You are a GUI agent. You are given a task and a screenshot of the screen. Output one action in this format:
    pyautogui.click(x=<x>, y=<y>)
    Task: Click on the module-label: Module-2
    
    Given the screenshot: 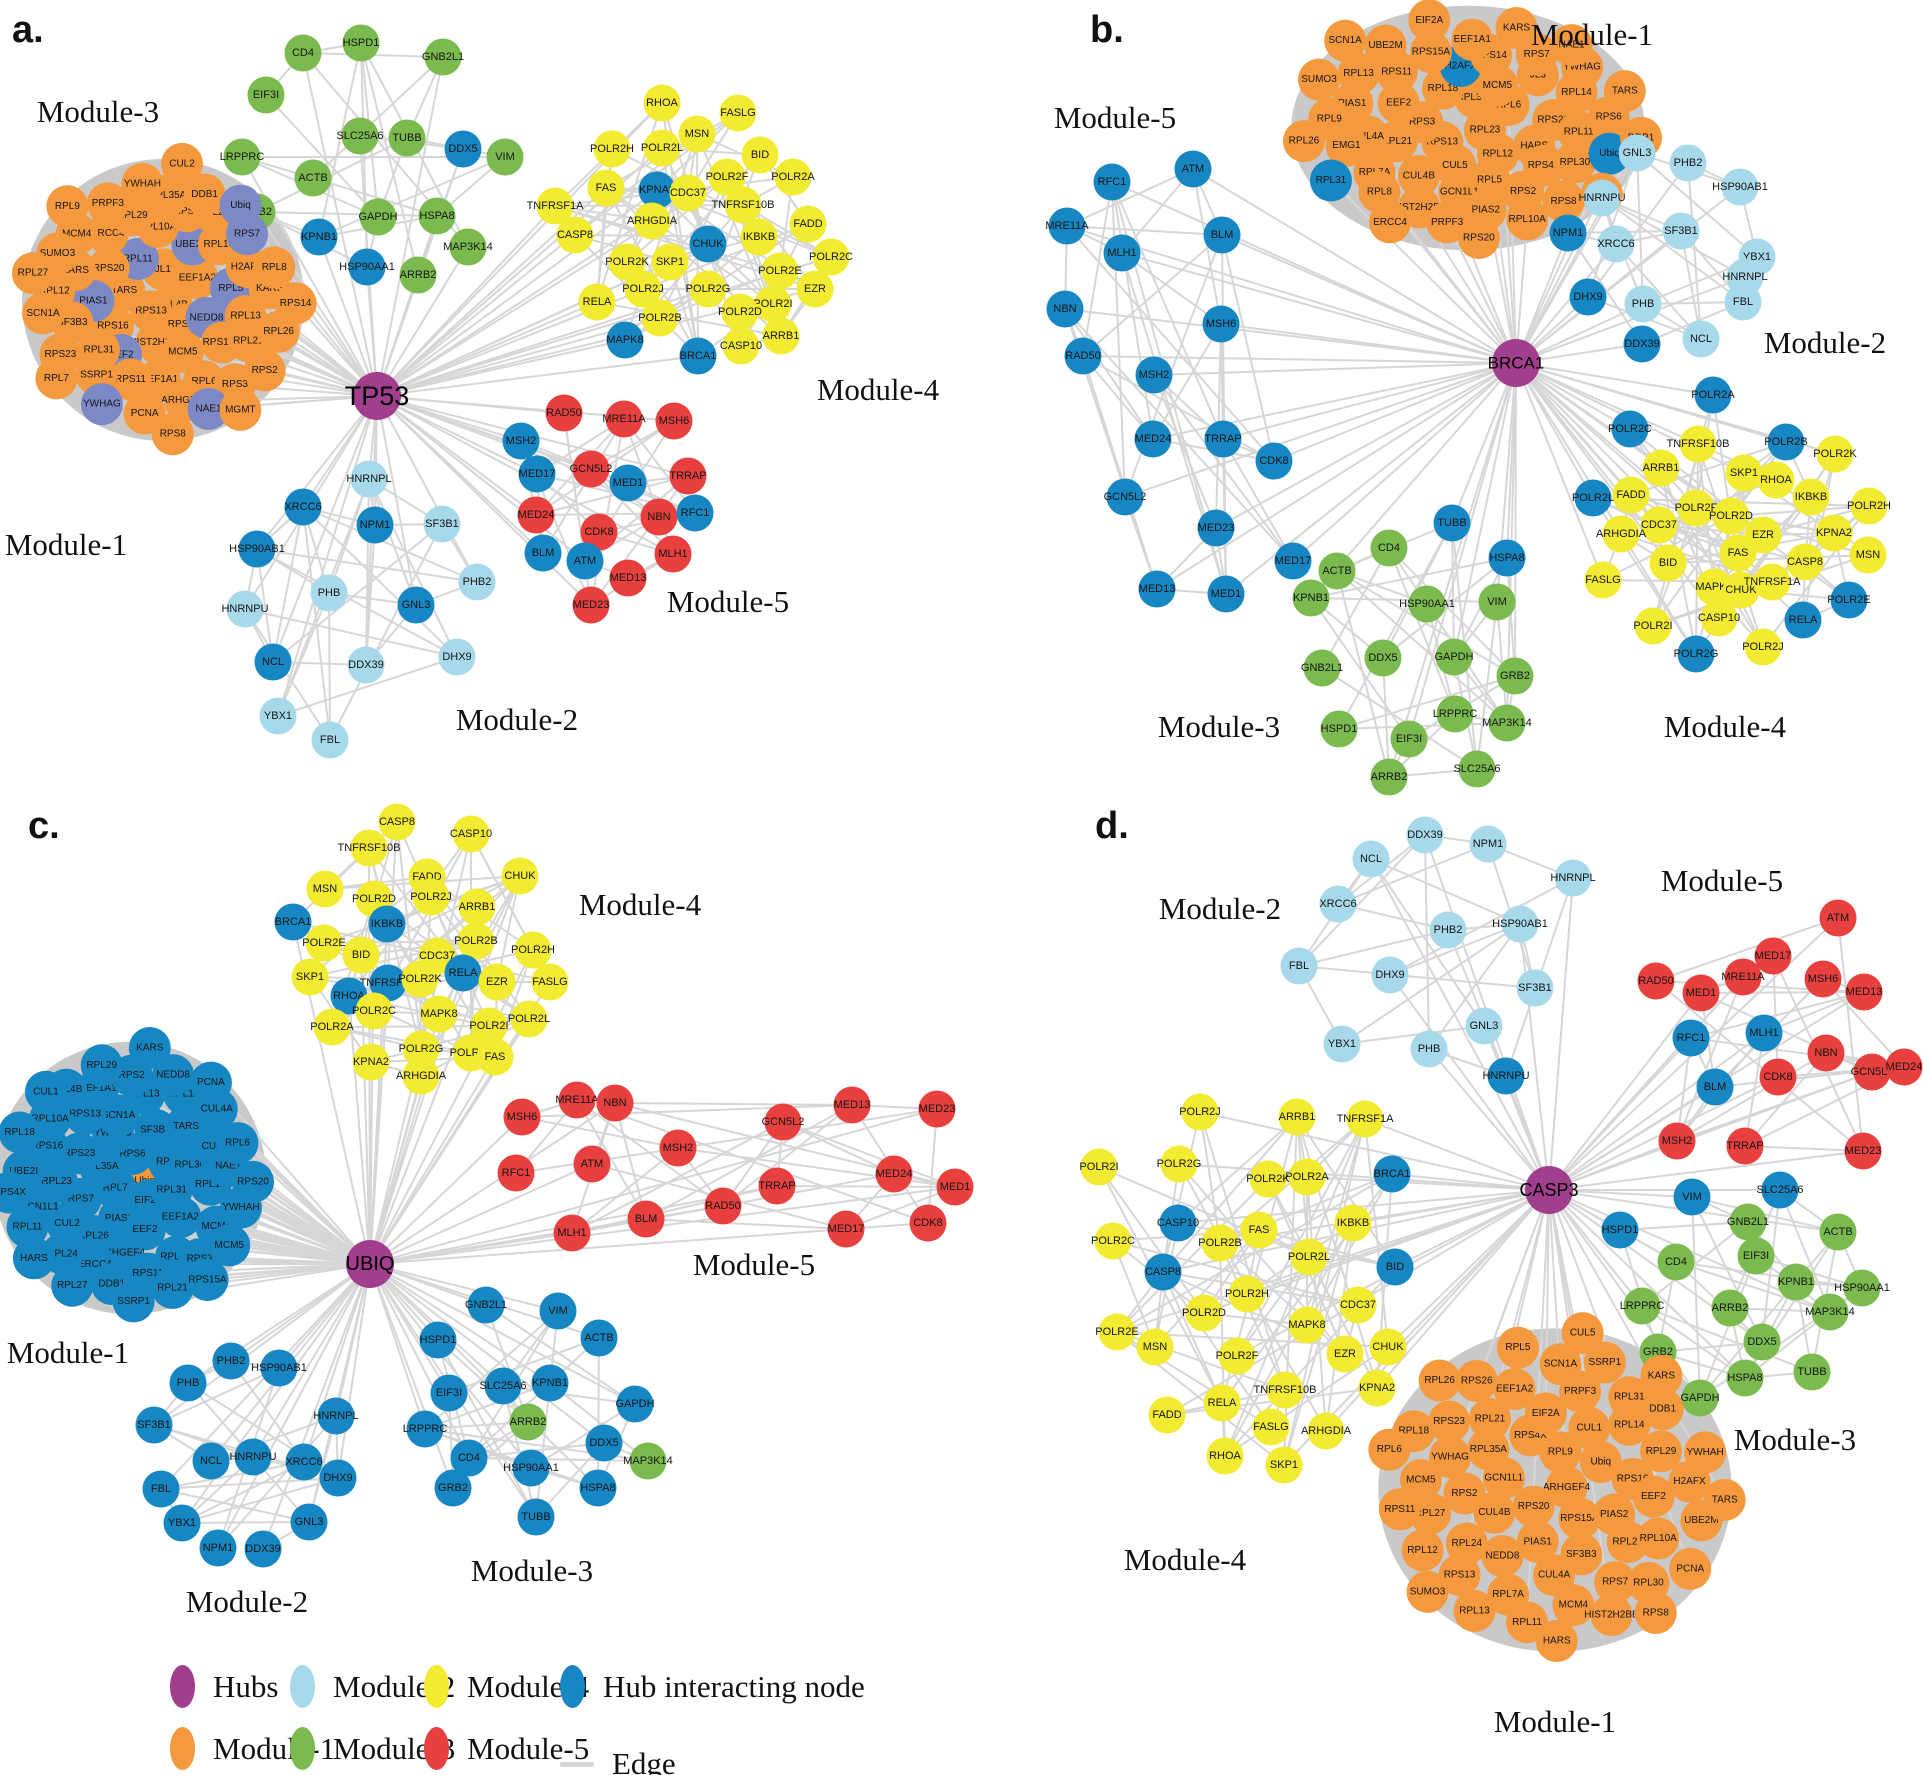 What is the action you would take?
    pyautogui.click(x=247, y=1601)
    